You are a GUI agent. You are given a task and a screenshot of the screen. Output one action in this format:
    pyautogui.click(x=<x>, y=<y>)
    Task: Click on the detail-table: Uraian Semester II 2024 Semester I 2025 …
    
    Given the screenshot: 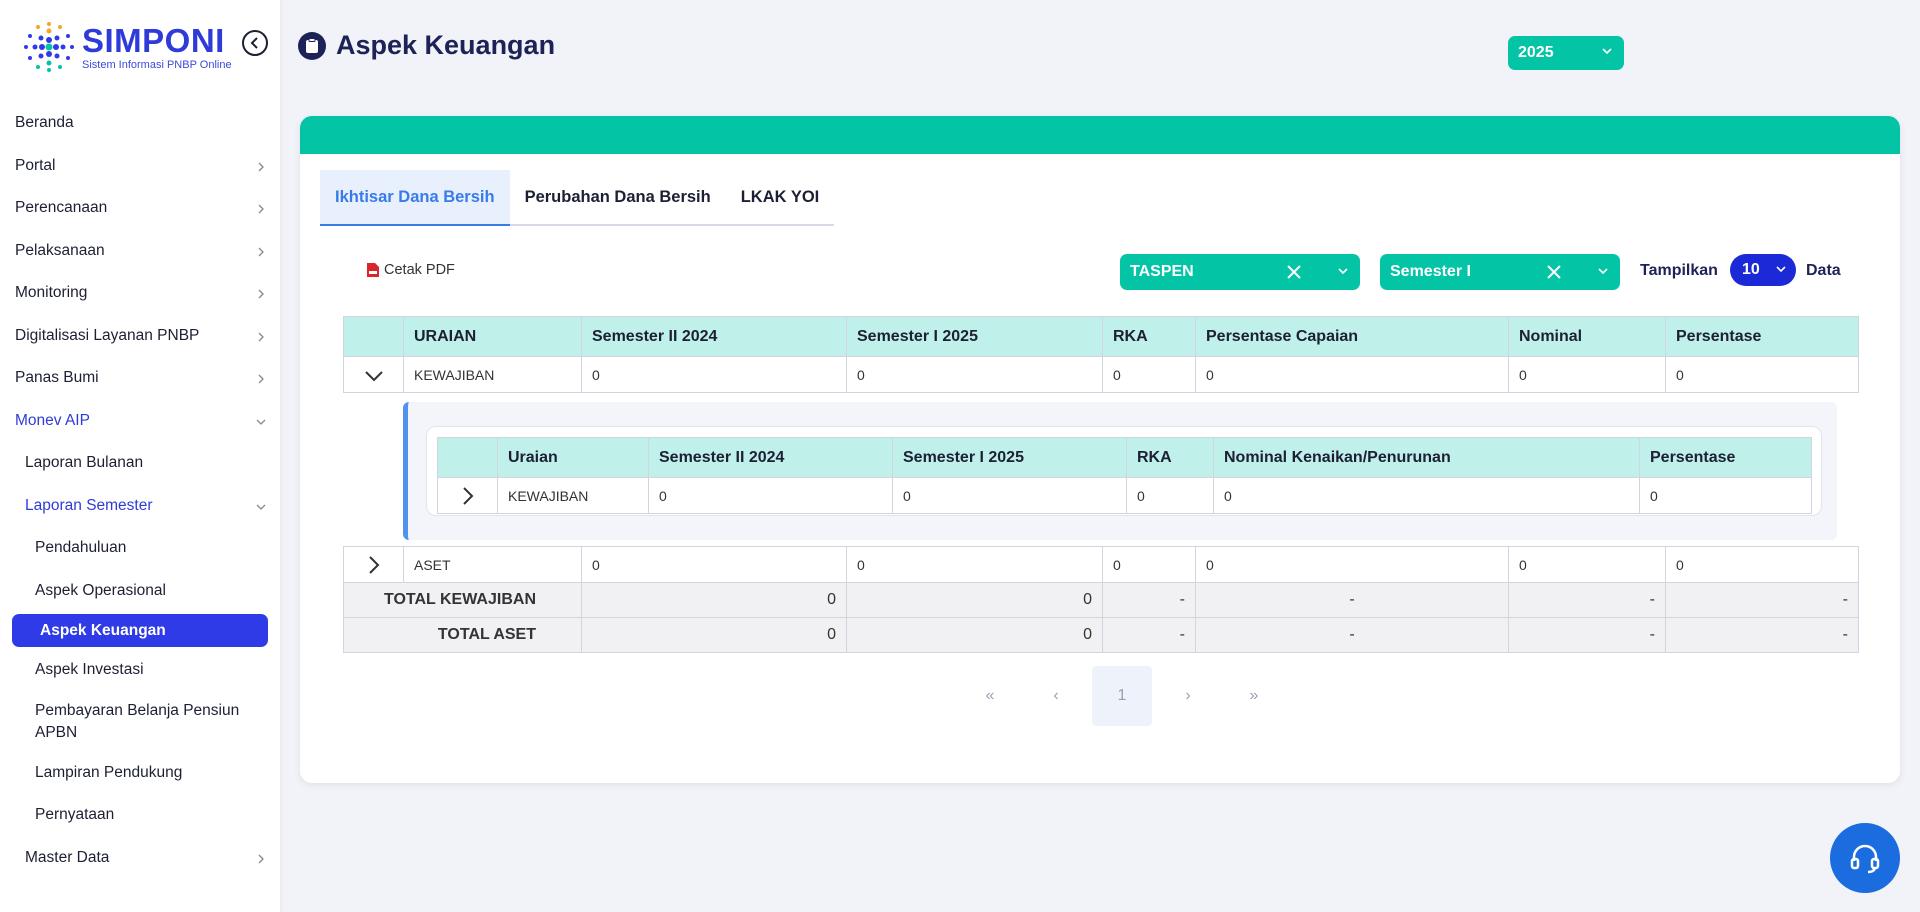 What is the action you would take?
    pyautogui.click(x=1124, y=475)
    